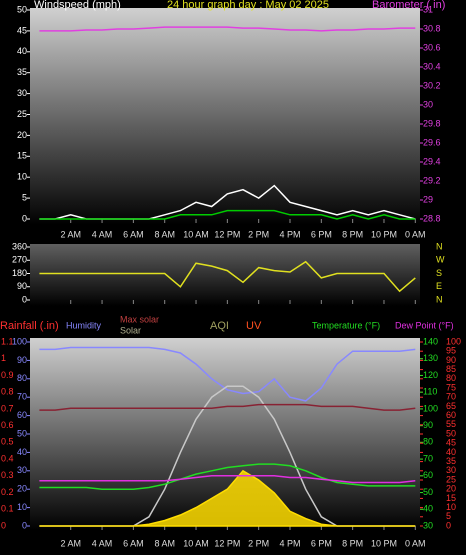 Image resolution: width=466 pixels, height=555 pixels. I want to click on y-tick-label: 0.4, so click(7, 458).